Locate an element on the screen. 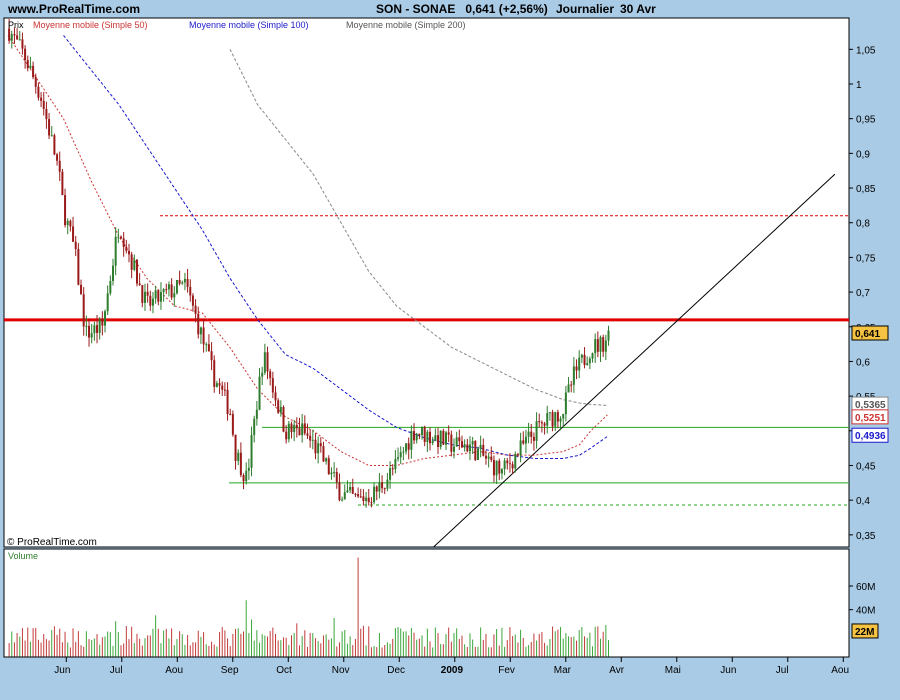  legend-ma100: Moyenne mobile (Simple 100) is located at coordinates (249, 25).